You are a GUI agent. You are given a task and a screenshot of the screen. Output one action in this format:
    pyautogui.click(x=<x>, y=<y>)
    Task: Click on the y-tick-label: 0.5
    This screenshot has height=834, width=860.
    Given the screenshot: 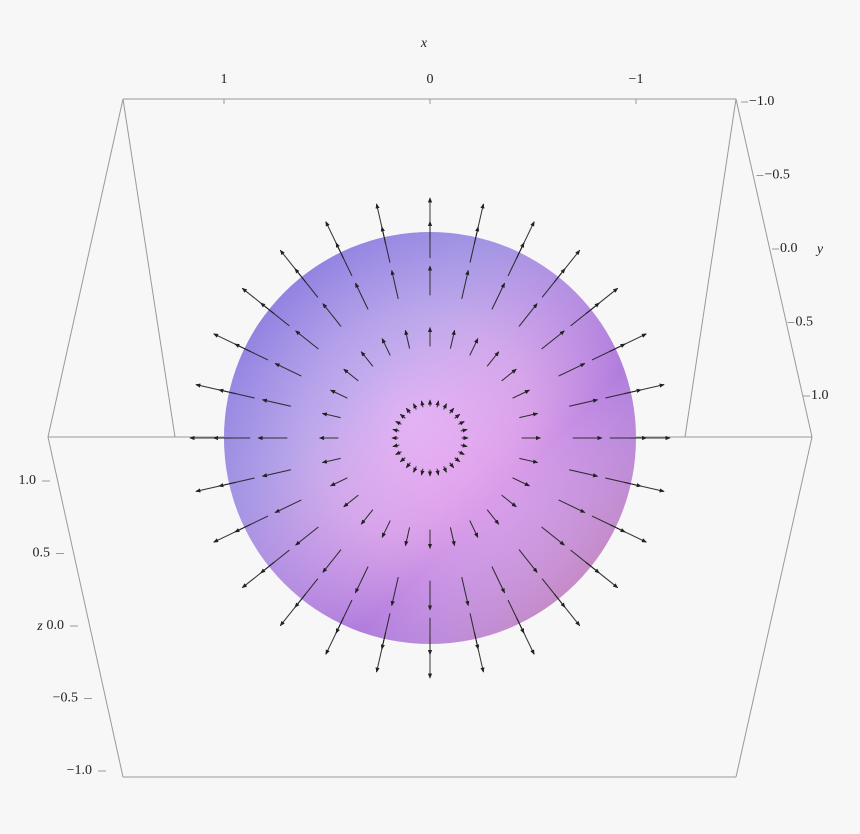 What is the action you would take?
    pyautogui.click(x=805, y=322)
    